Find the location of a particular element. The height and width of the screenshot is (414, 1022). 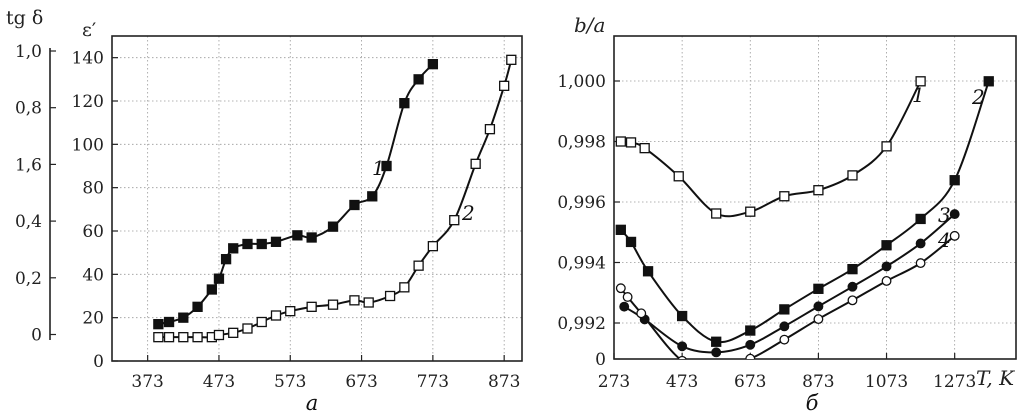

y-tick-label-a: 0 is located at coordinates (98, 362).